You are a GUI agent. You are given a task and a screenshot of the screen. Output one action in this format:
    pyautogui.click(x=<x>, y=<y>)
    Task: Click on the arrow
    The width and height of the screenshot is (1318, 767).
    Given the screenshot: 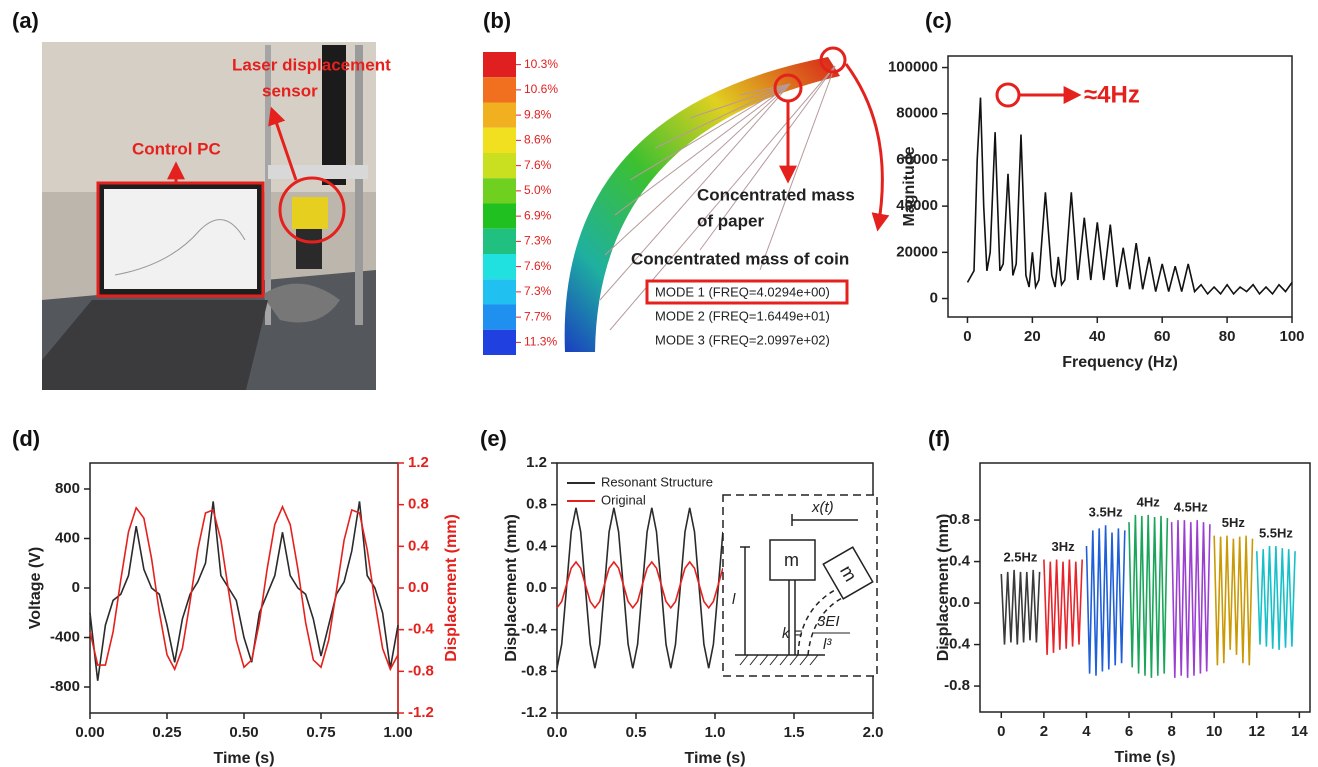 What is the action you would take?
    pyautogui.click(x=867, y=147)
    